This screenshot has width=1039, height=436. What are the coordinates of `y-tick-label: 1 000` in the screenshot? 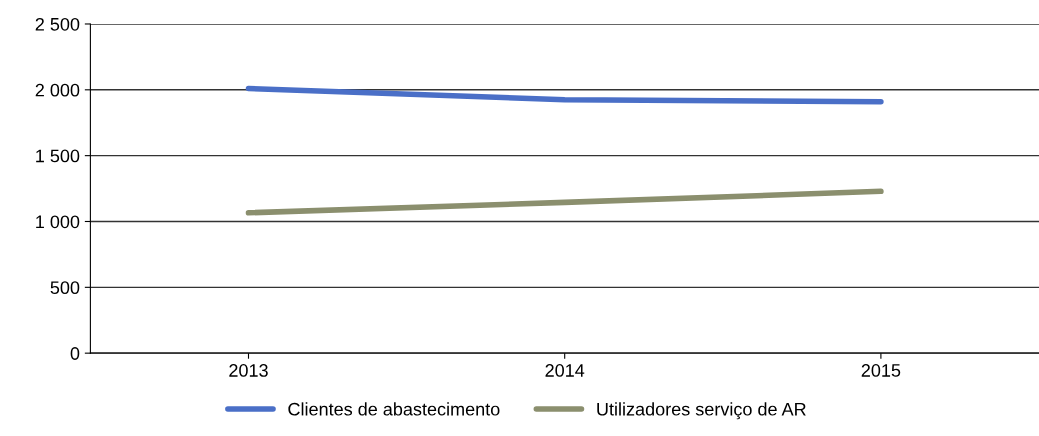 It's located at (58, 222).